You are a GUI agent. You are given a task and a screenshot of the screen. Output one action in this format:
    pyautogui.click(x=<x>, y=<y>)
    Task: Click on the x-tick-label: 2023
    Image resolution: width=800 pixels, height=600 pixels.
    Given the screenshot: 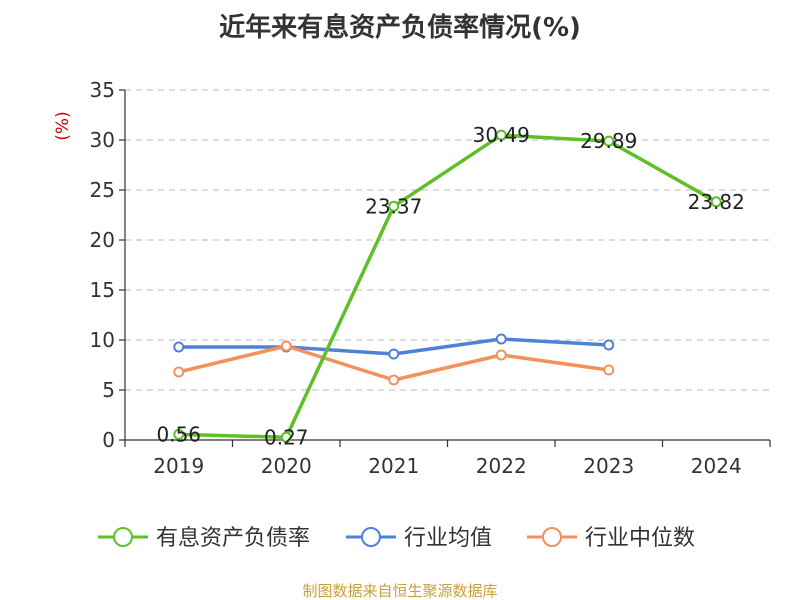 What is the action you would take?
    pyautogui.click(x=608, y=466)
    